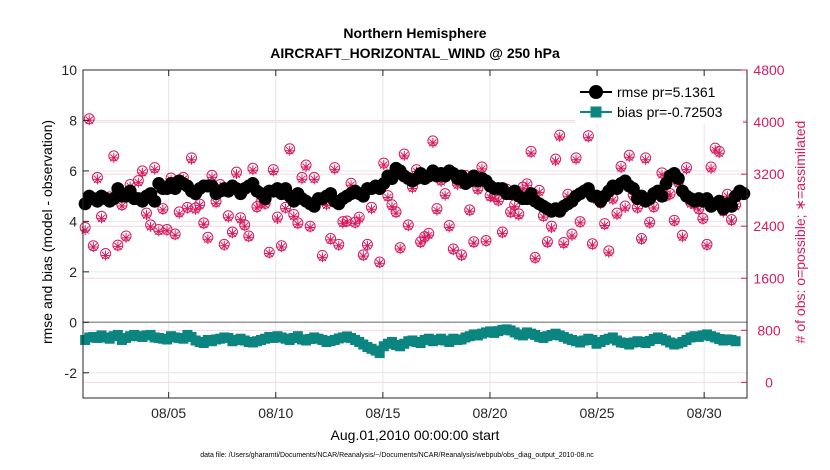 The width and height of the screenshot is (830, 470). Describe the element at coordinates (69, 70) in the screenshot. I see `y-left-tick-label: 10` at that location.